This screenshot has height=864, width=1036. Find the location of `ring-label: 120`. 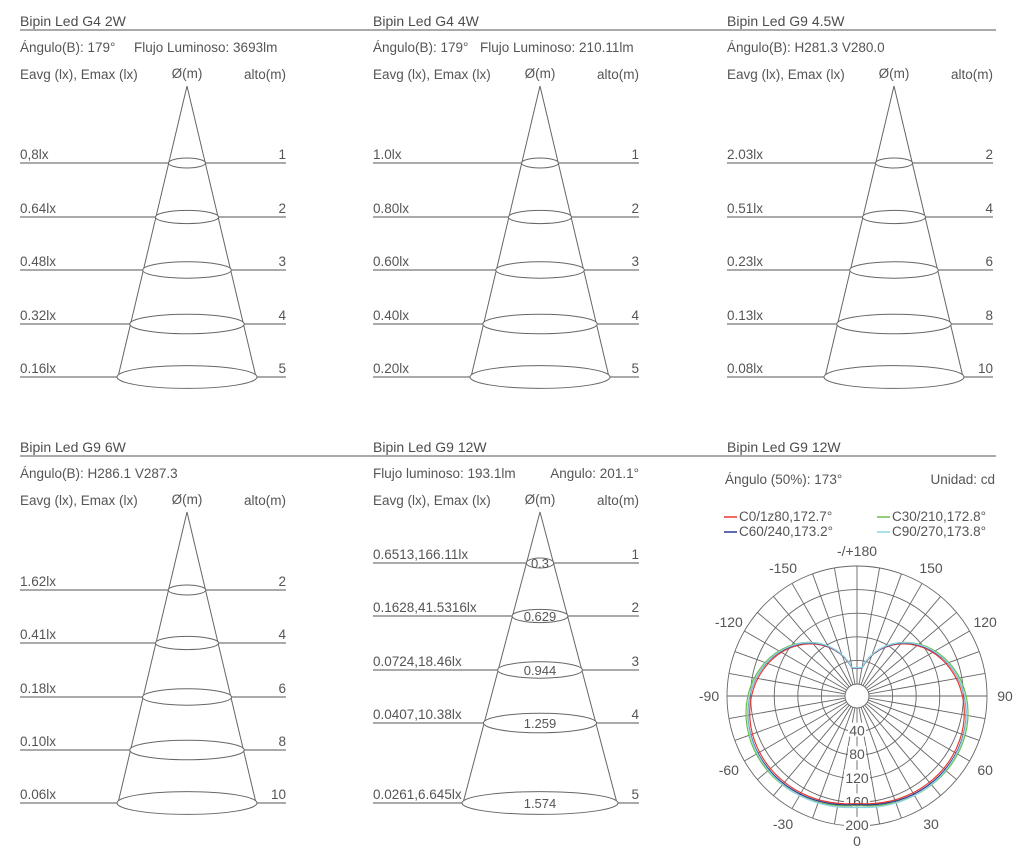

ring-label: 120 is located at coordinates (857, 778).